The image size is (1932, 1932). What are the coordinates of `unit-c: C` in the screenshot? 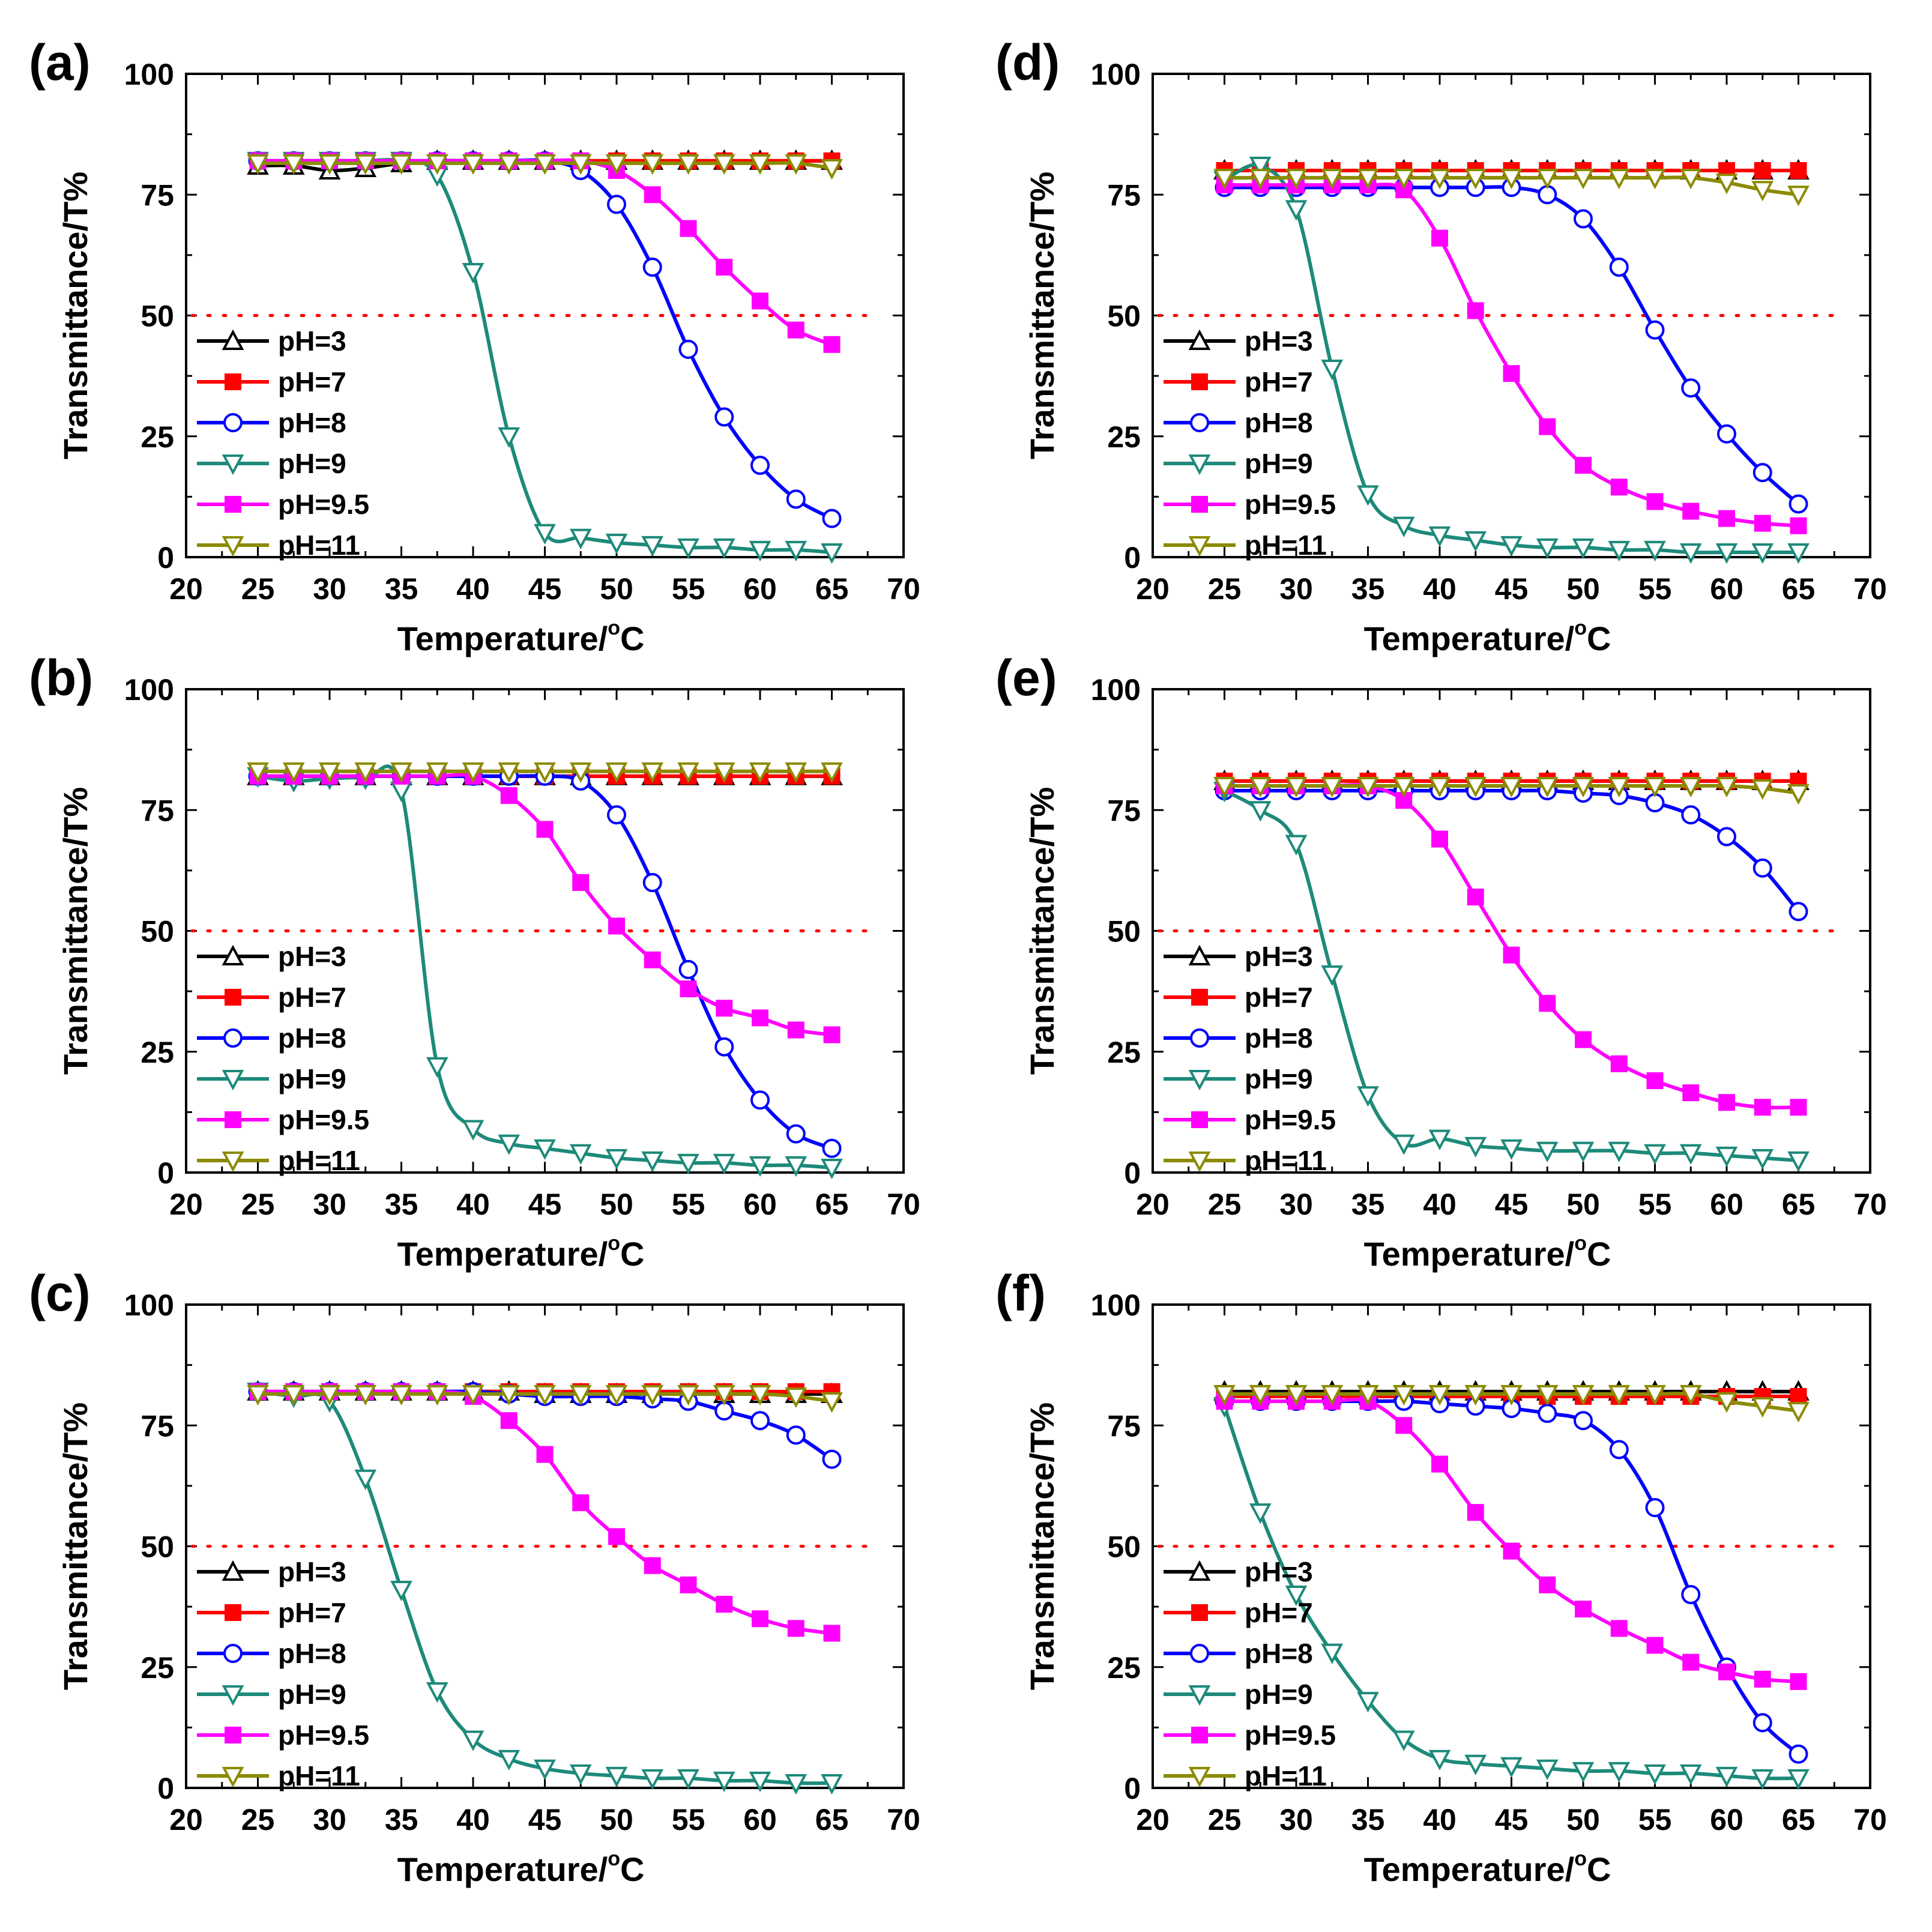 It's located at (1599, 1869).